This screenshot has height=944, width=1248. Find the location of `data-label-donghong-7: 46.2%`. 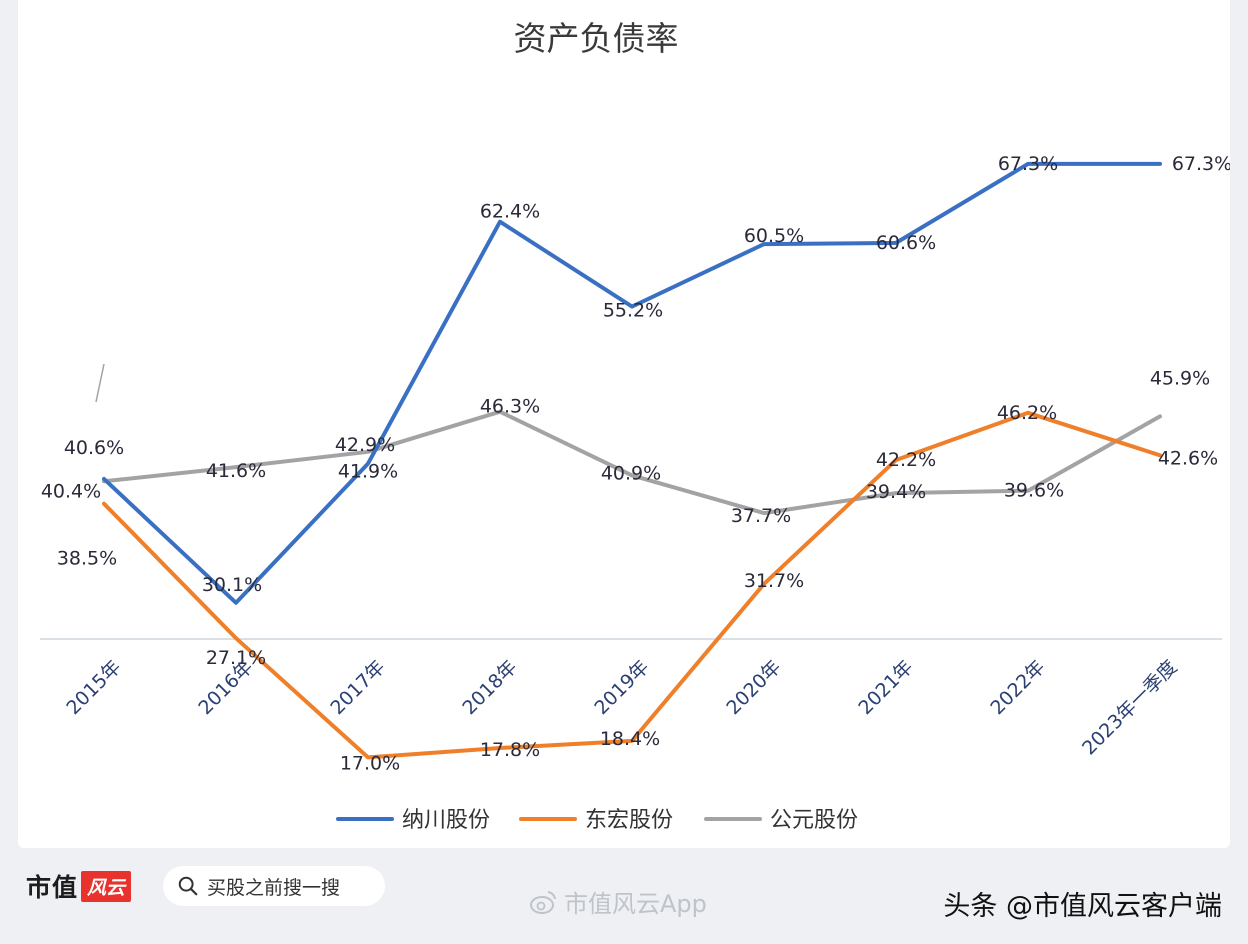

data-label-donghong-7: 46.2% is located at coordinates (1027, 413).